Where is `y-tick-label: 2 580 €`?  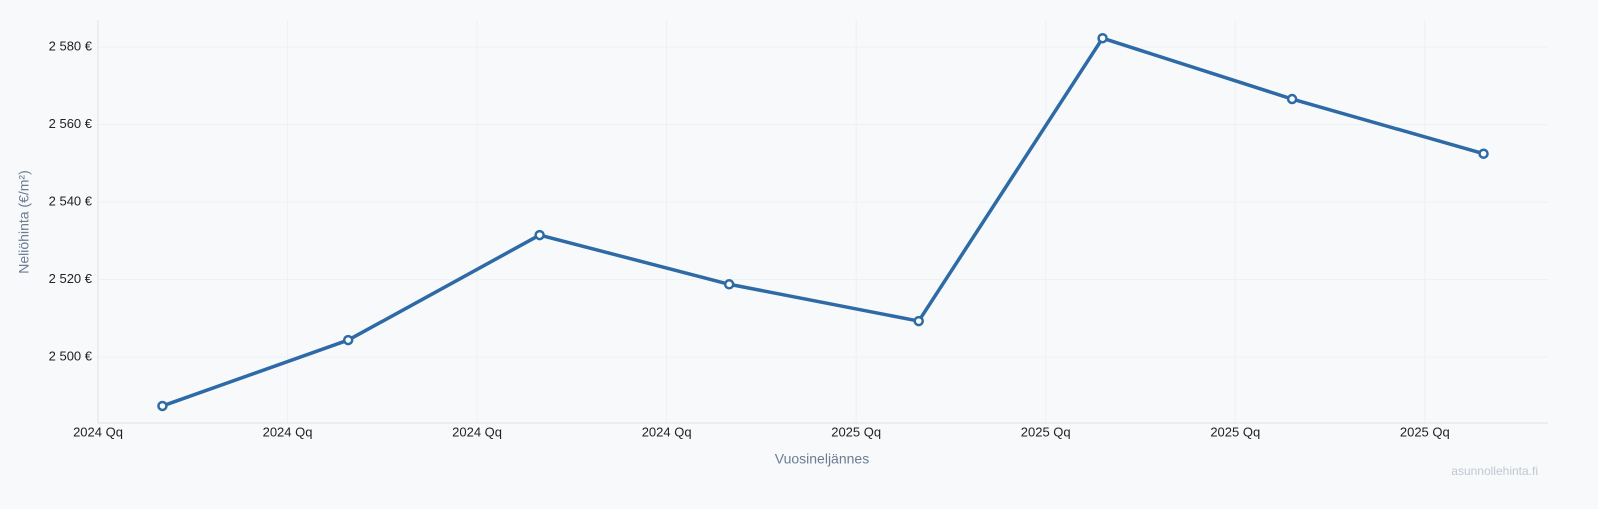
y-tick-label: 2 580 € is located at coordinates (71, 46).